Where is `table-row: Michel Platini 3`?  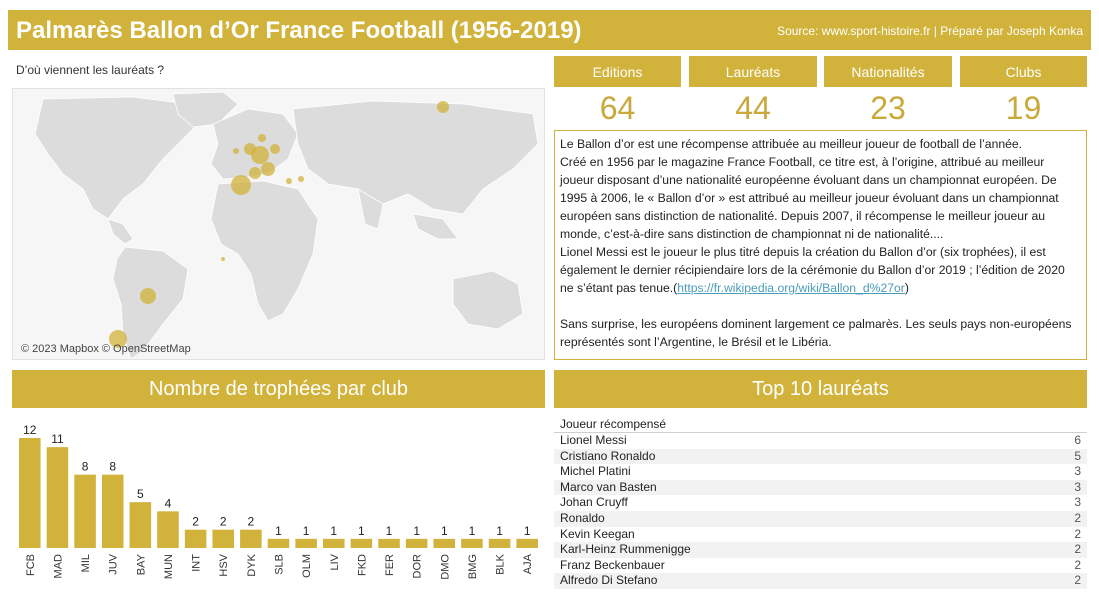 table-row: Michel Platini 3 is located at coordinates (820, 472).